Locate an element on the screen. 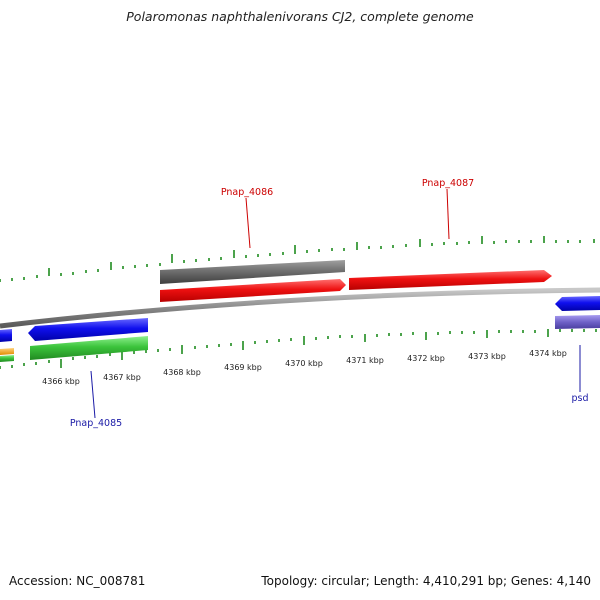 The image size is (600, 600). hit-bar-purple is located at coordinates (577, 322).